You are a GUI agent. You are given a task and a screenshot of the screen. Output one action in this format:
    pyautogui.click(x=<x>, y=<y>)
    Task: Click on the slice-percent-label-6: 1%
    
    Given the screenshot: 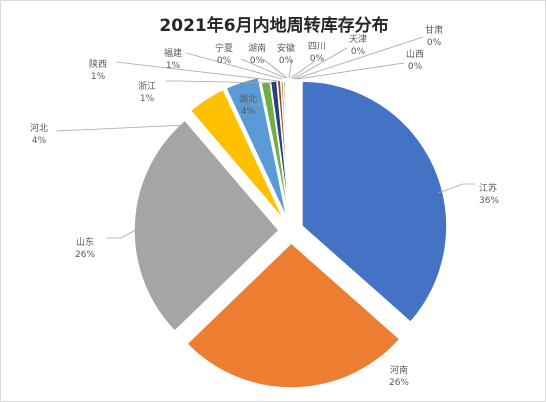 What is the action you would take?
    pyautogui.click(x=147, y=99)
    